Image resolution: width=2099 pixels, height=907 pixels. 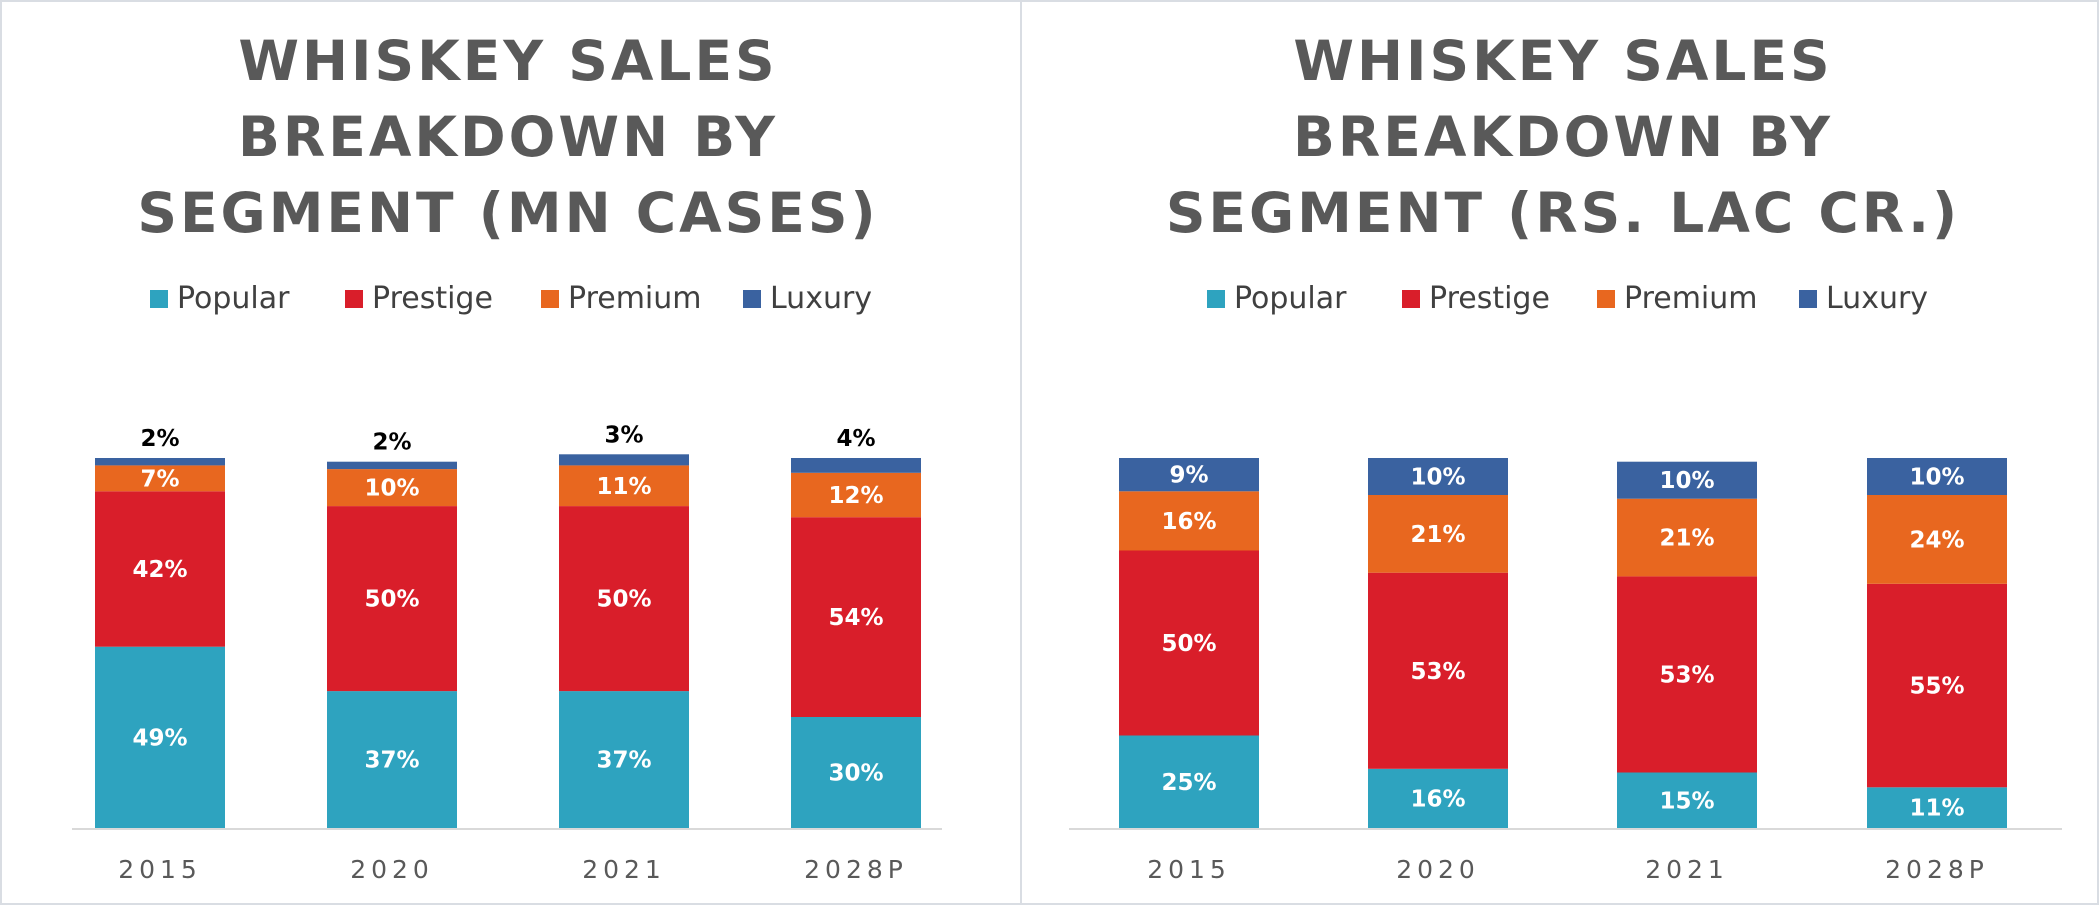 I want to click on data-label-popular-2015: 49%, so click(x=159, y=738).